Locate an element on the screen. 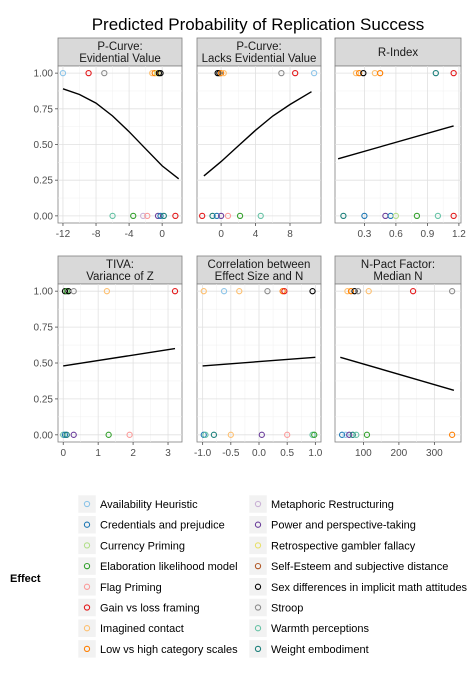  x-tick-label: 2 is located at coordinates (133, 453).